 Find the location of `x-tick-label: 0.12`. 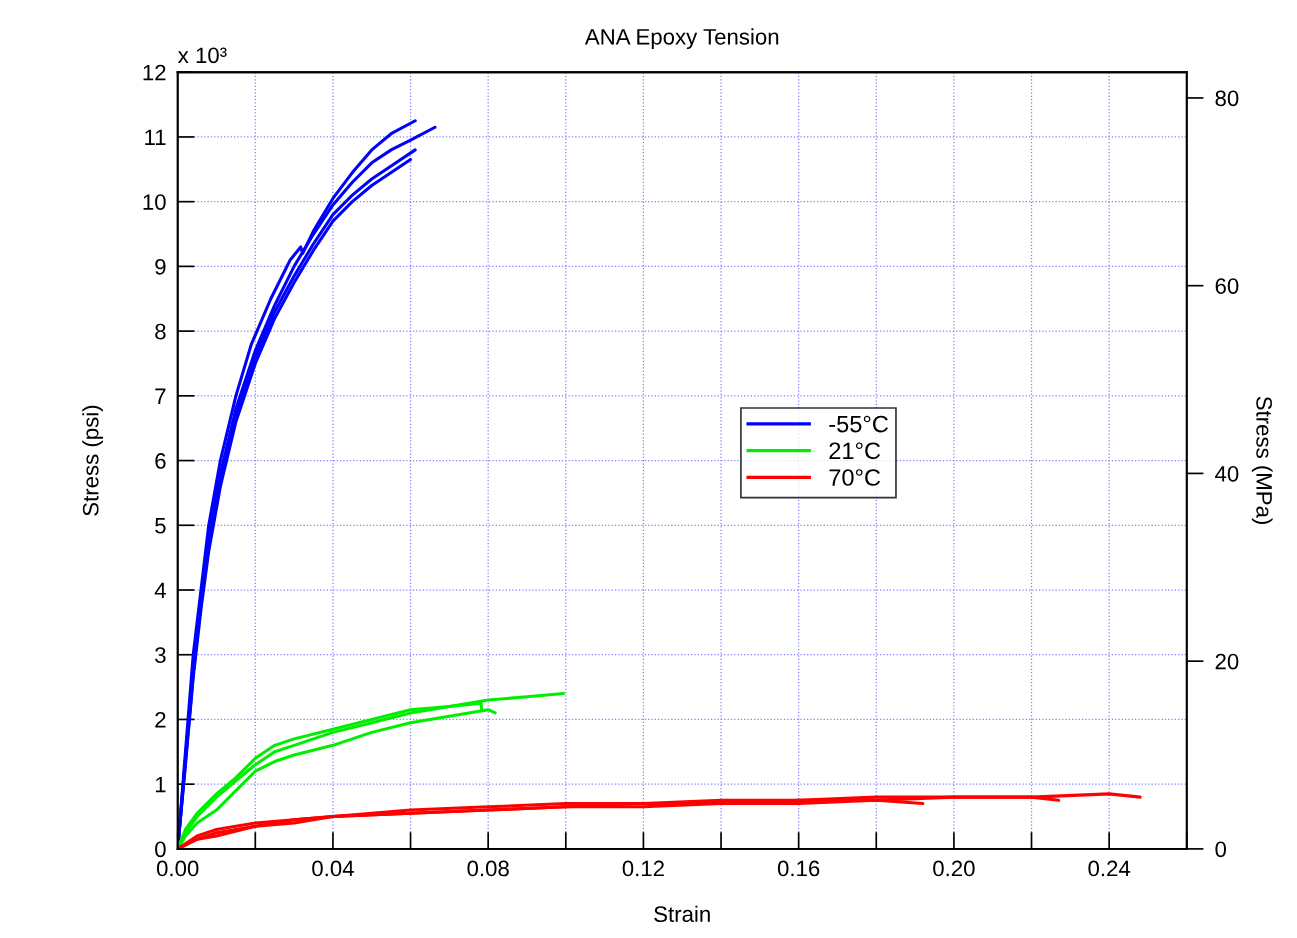

x-tick-label: 0.12 is located at coordinates (643, 868).